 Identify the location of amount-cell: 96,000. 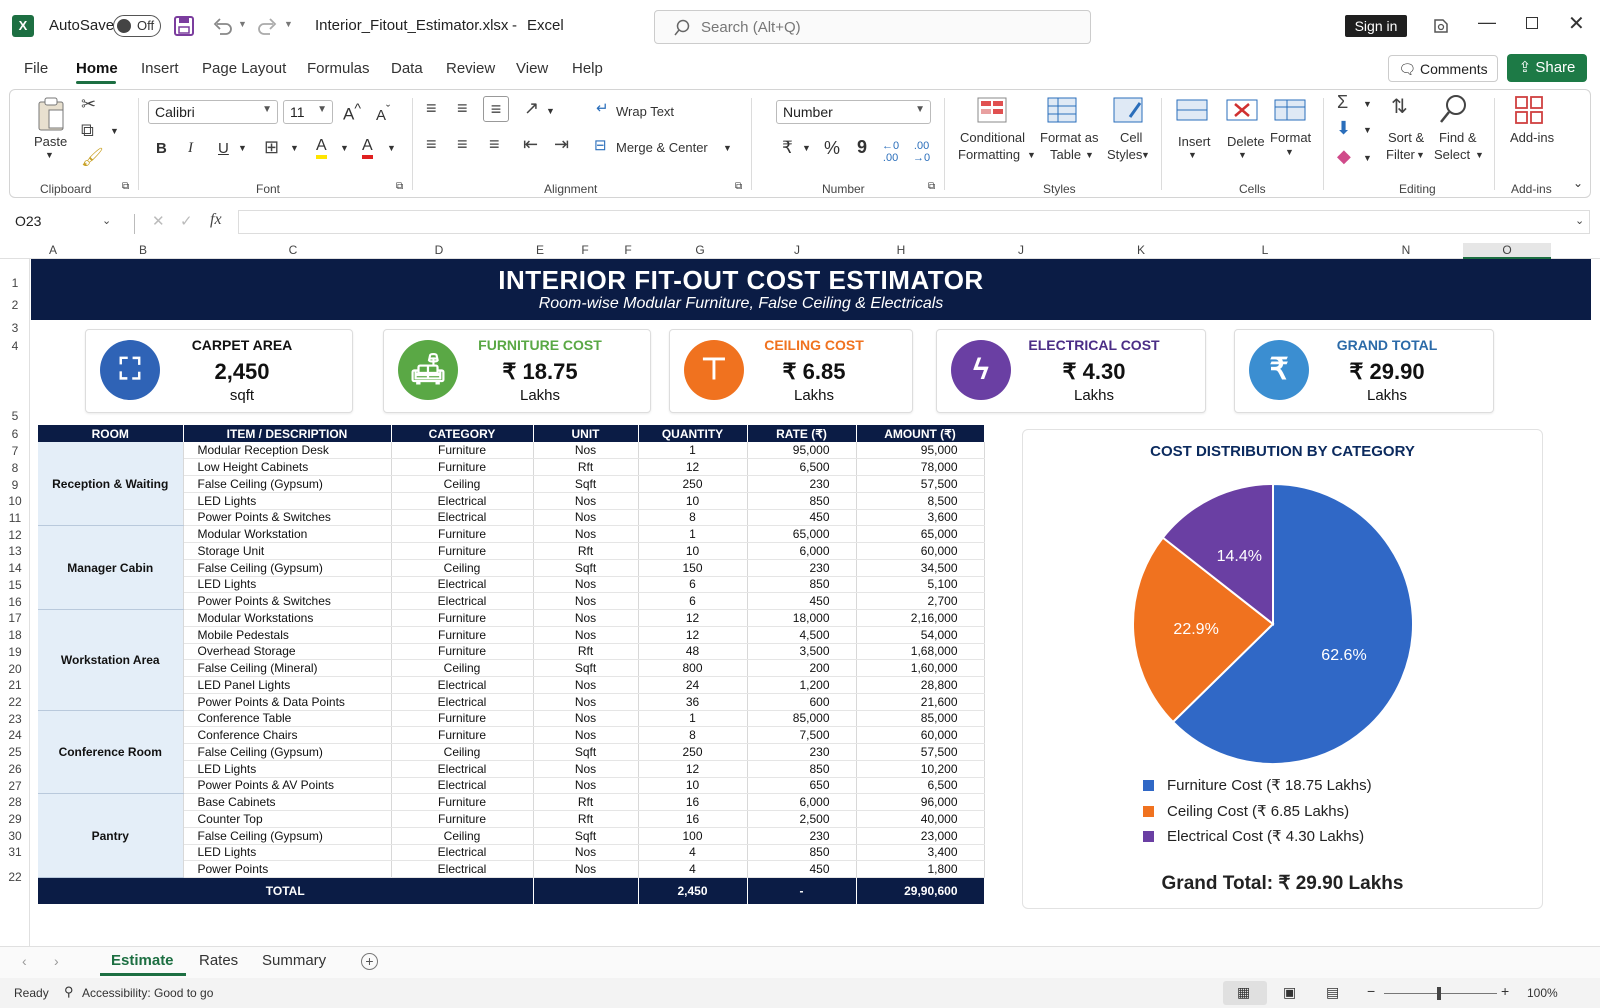
(920, 802).